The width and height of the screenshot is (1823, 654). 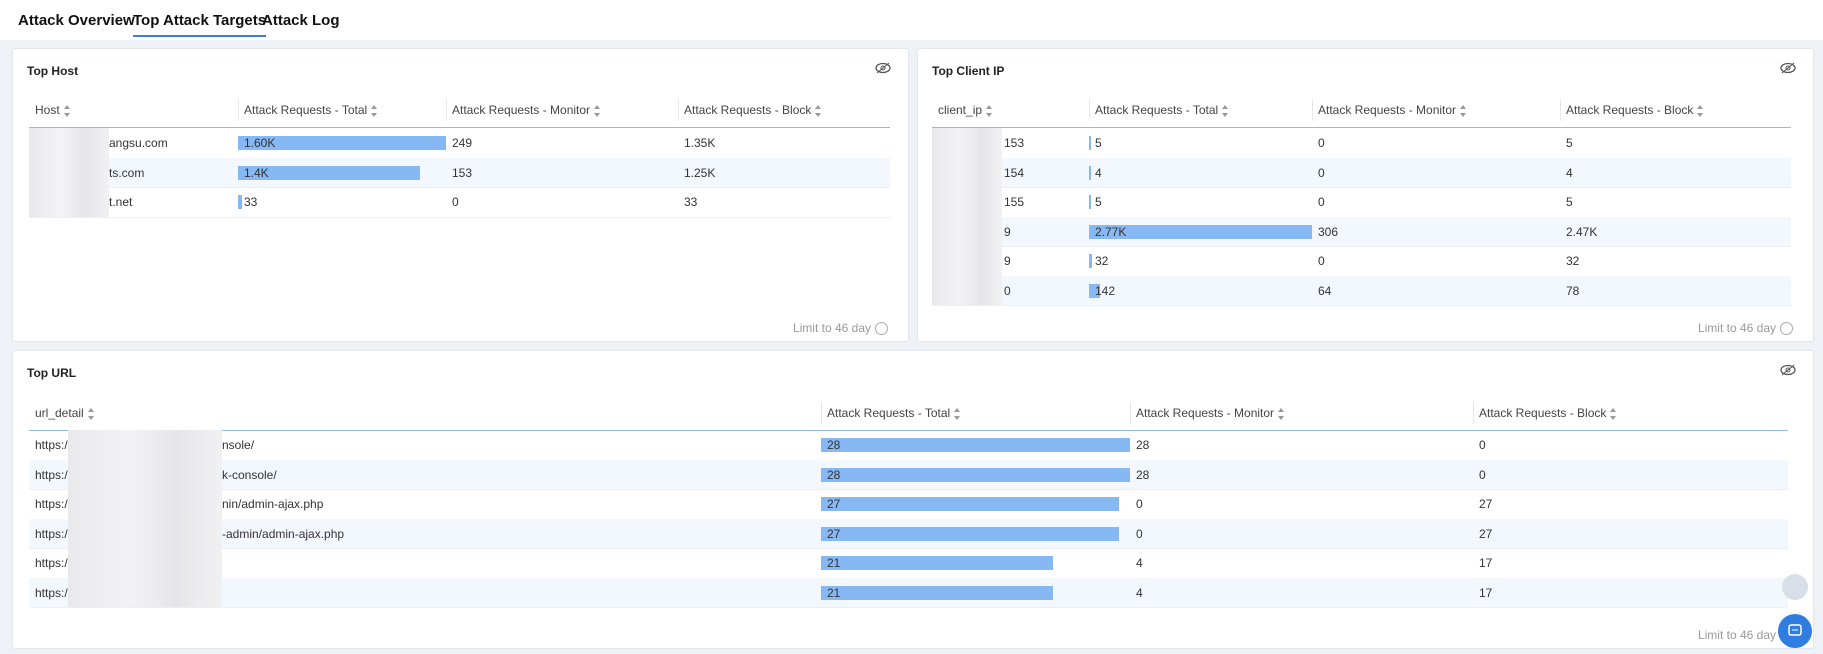 What do you see at coordinates (76, 20) in the screenshot?
I see `tab: Attack Overview` at bounding box center [76, 20].